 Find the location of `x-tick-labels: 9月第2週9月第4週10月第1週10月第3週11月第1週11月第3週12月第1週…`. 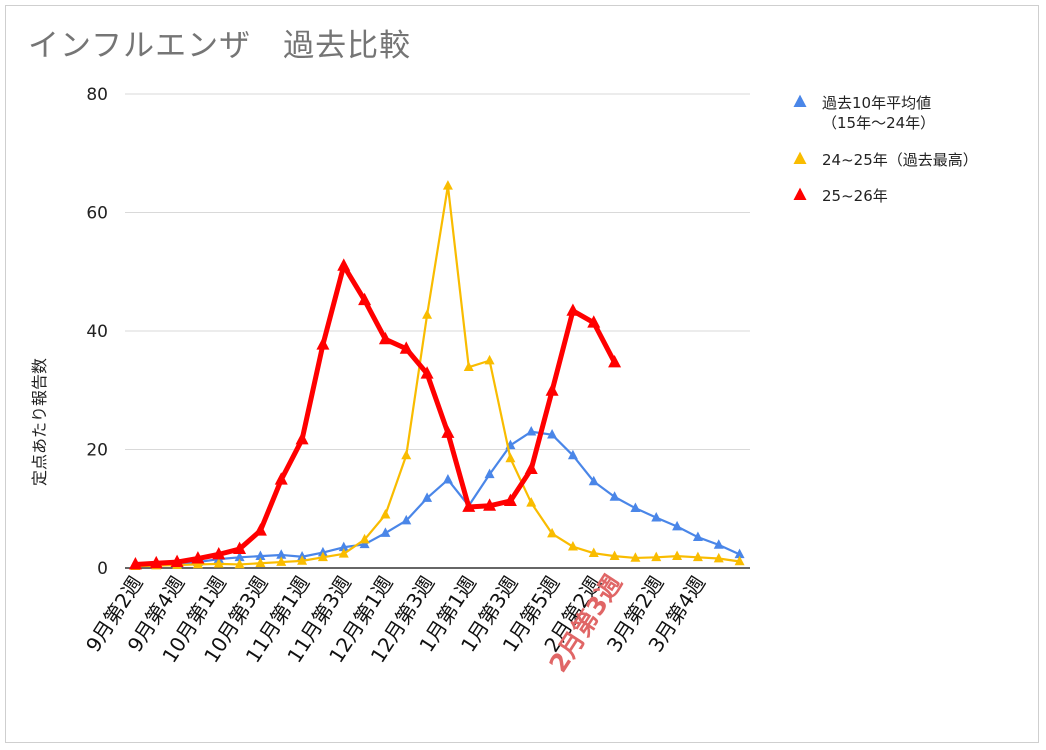

x-tick-labels: 9月第2週9月第4週10月第1週10月第3週11月第1週11月第3週12月第1週… is located at coordinates (395, 623).